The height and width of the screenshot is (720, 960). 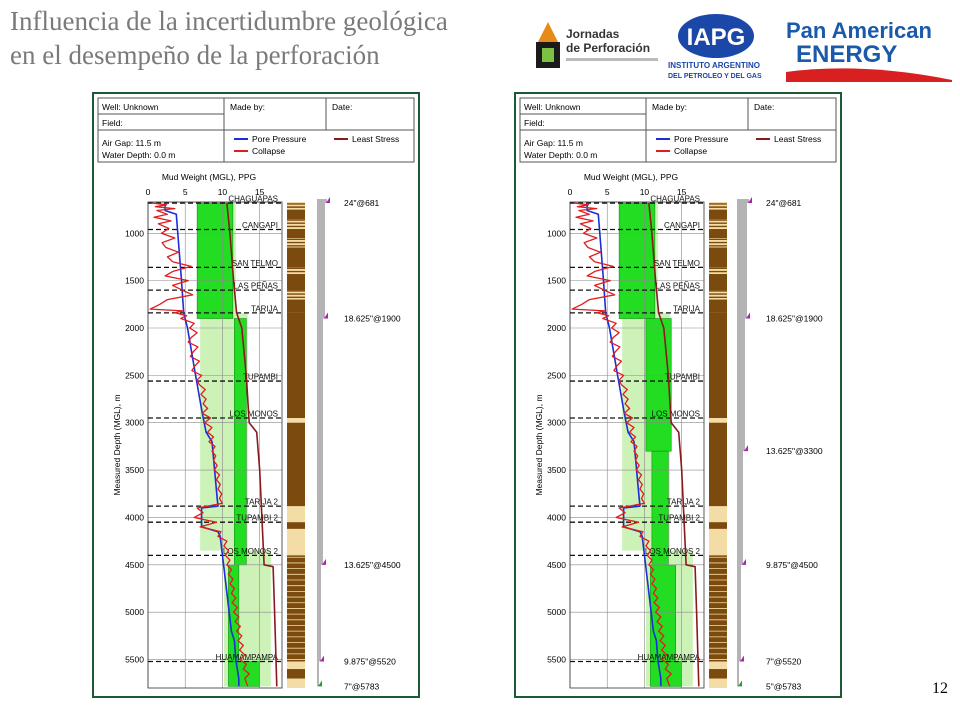 What do you see at coordinates (593, 34) in the screenshot?
I see `jornadas-line1: Jornadas` at bounding box center [593, 34].